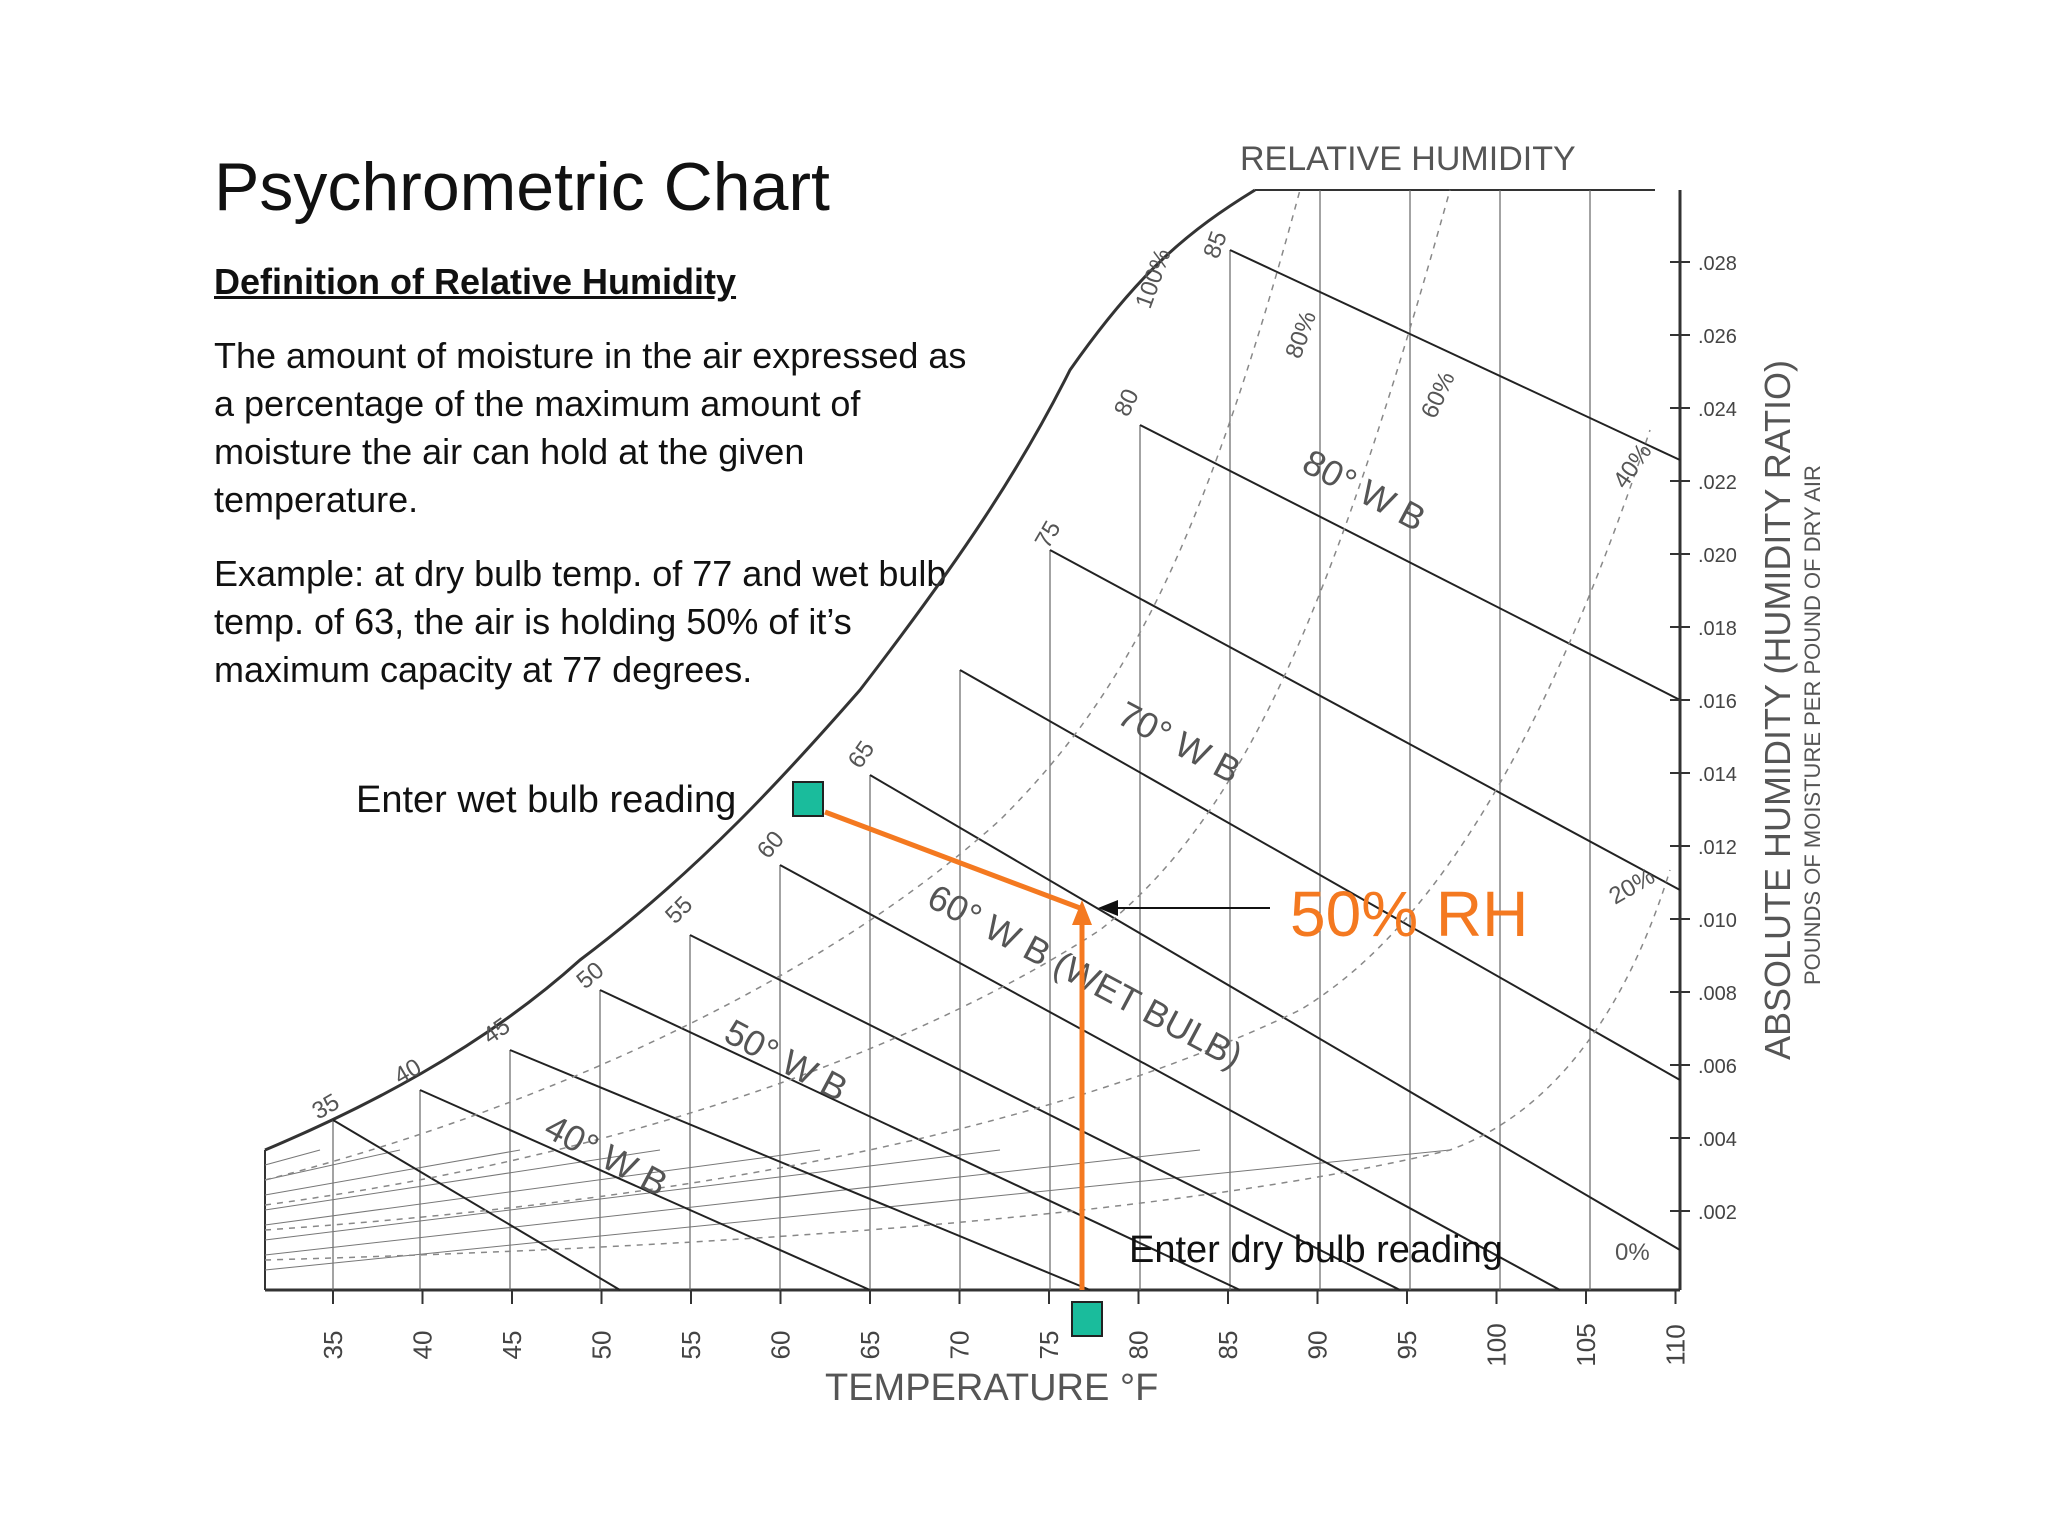  I want to click on y-tick-label: .028, so click(1717, 264).